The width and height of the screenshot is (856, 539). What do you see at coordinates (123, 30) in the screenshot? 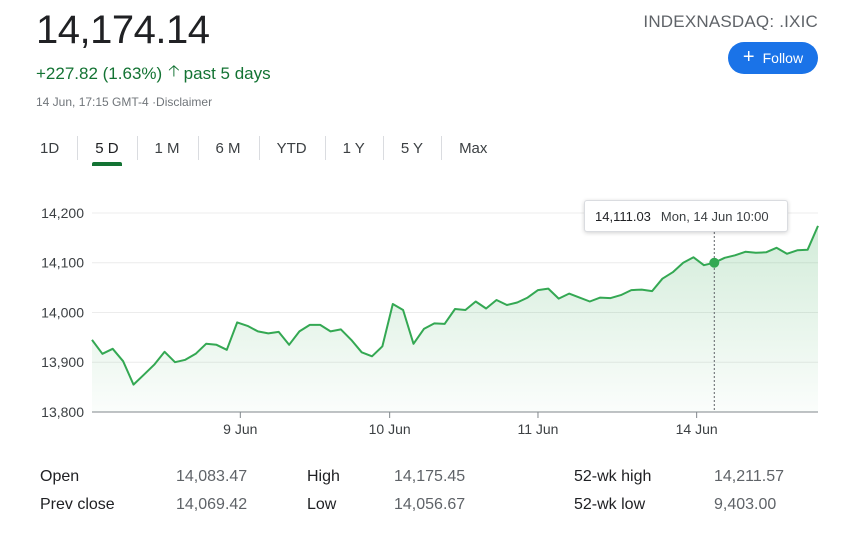
I see `current-price: 14,174.14` at bounding box center [123, 30].